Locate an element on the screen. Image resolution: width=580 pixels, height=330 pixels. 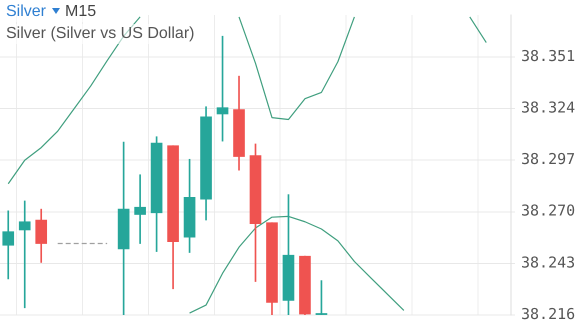
chart-title: Silver is located at coordinates (26, 11).